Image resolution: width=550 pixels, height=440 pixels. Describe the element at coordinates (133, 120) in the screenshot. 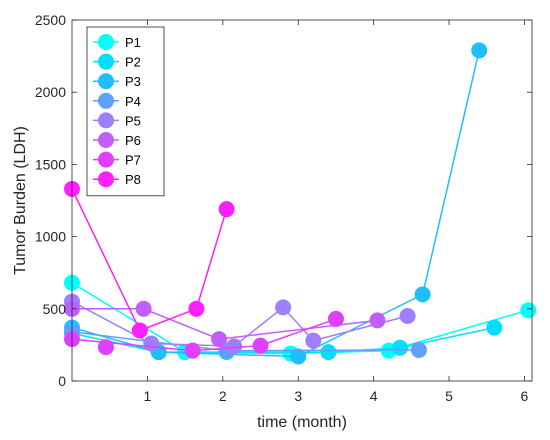

I see `legend-label: P5` at that location.